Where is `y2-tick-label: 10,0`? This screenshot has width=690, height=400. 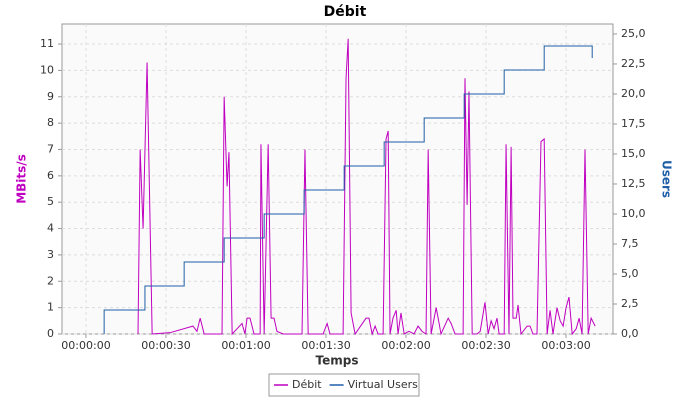
y2-tick-label: 10,0 is located at coordinates (633, 213).